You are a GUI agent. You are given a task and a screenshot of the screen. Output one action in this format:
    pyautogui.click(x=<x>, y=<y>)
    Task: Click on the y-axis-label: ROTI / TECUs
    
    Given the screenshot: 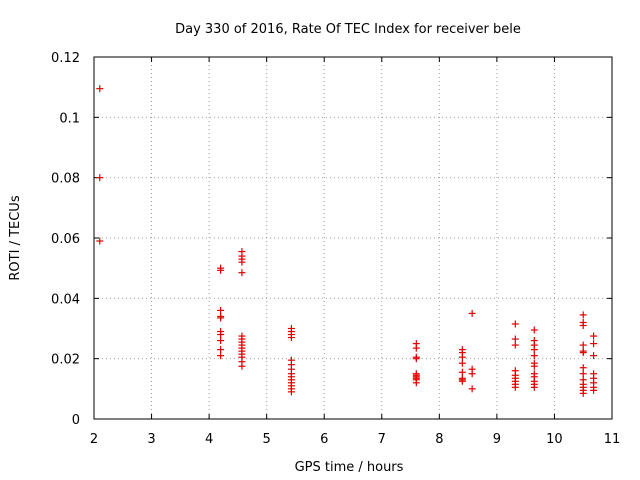 What is the action you would take?
    pyautogui.click(x=15, y=237)
    